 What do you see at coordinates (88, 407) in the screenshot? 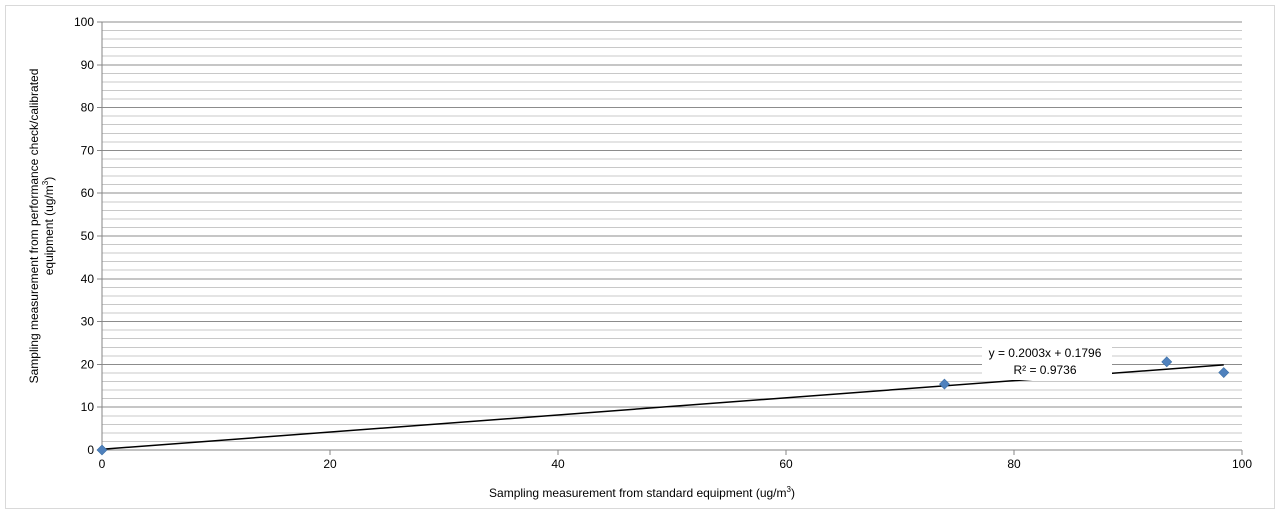
I see `y-tick-label: 10` at bounding box center [88, 407].